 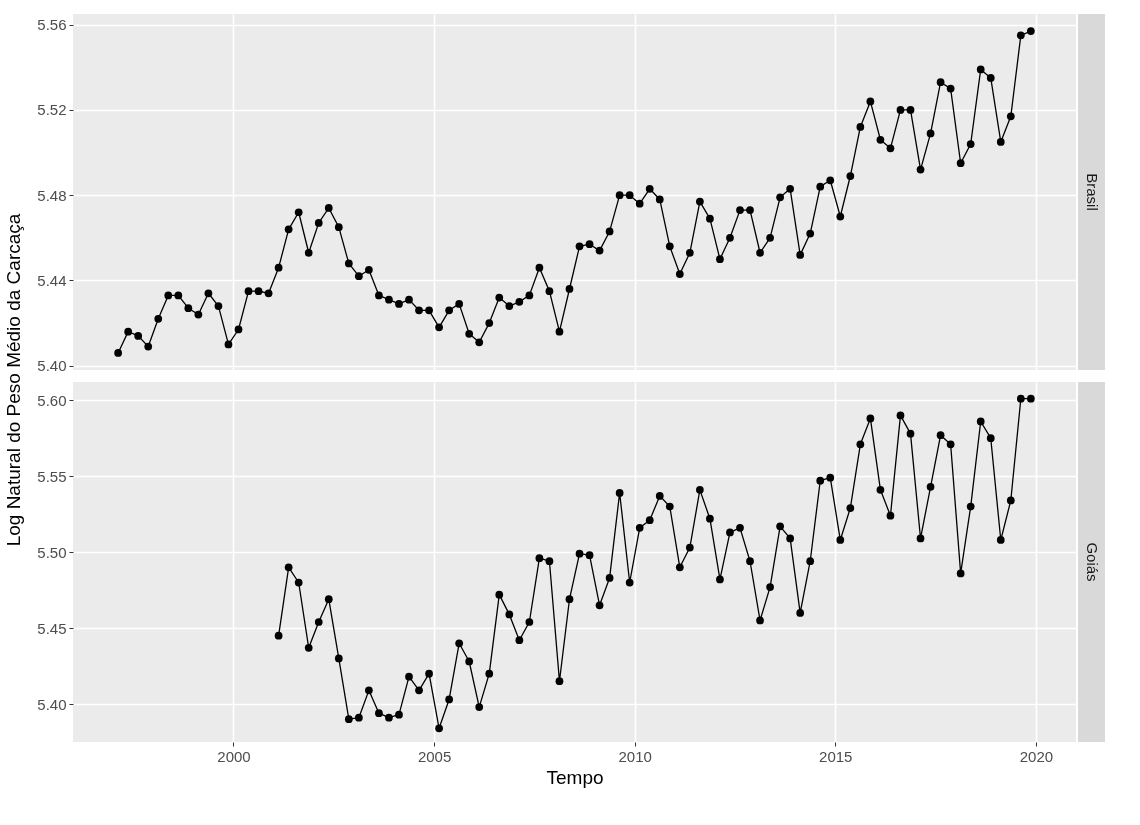 What do you see at coordinates (434, 756) in the screenshot?
I see `x-tick-label: 2005` at bounding box center [434, 756].